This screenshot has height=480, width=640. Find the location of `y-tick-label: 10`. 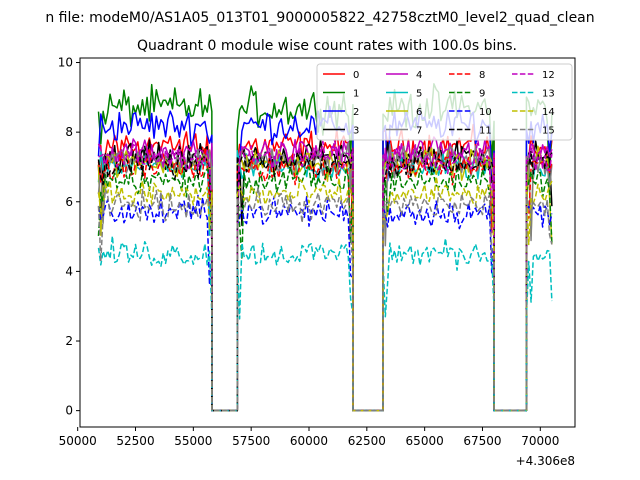

y-tick-label: 10 is located at coordinates (65, 63).